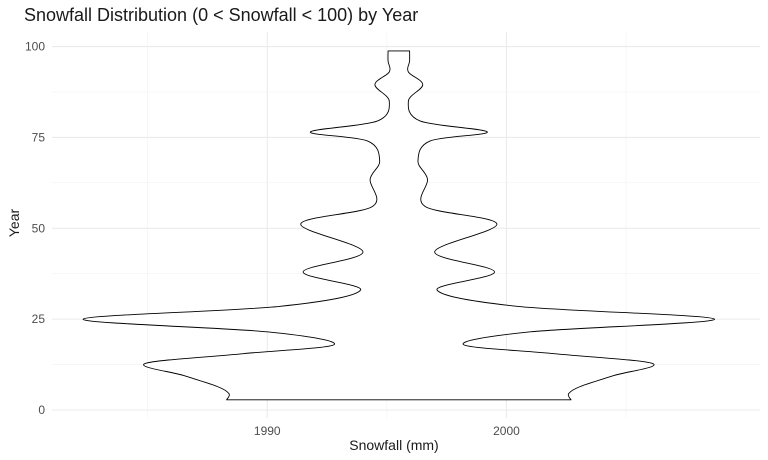  What do you see at coordinates (267, 431) in the screenshot?
I see `x-tick-label: 1990` at bounding box center [267, 431].